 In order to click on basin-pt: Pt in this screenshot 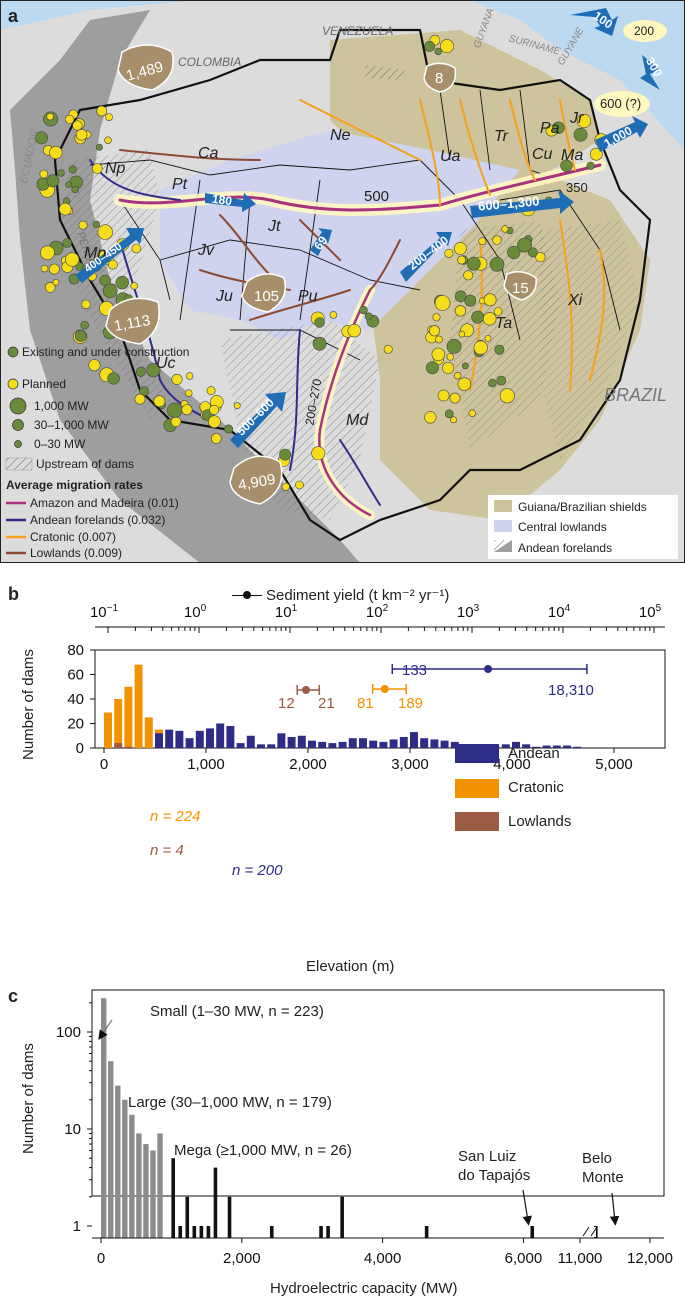, I will do `click(180, 184)`.